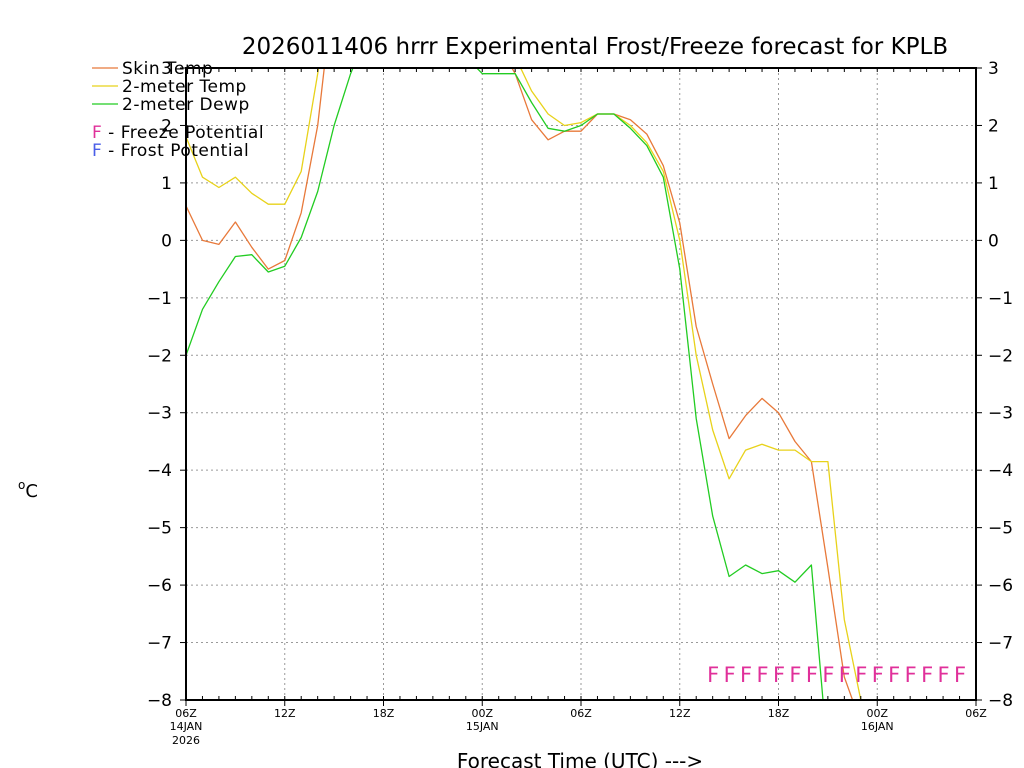 The height and width of the screenshot is (768, 1024). What do you see at coordinates (159, 529) in the screenshot?
I see `y-tick-label-left: −5` at bounding box center [159, 529].